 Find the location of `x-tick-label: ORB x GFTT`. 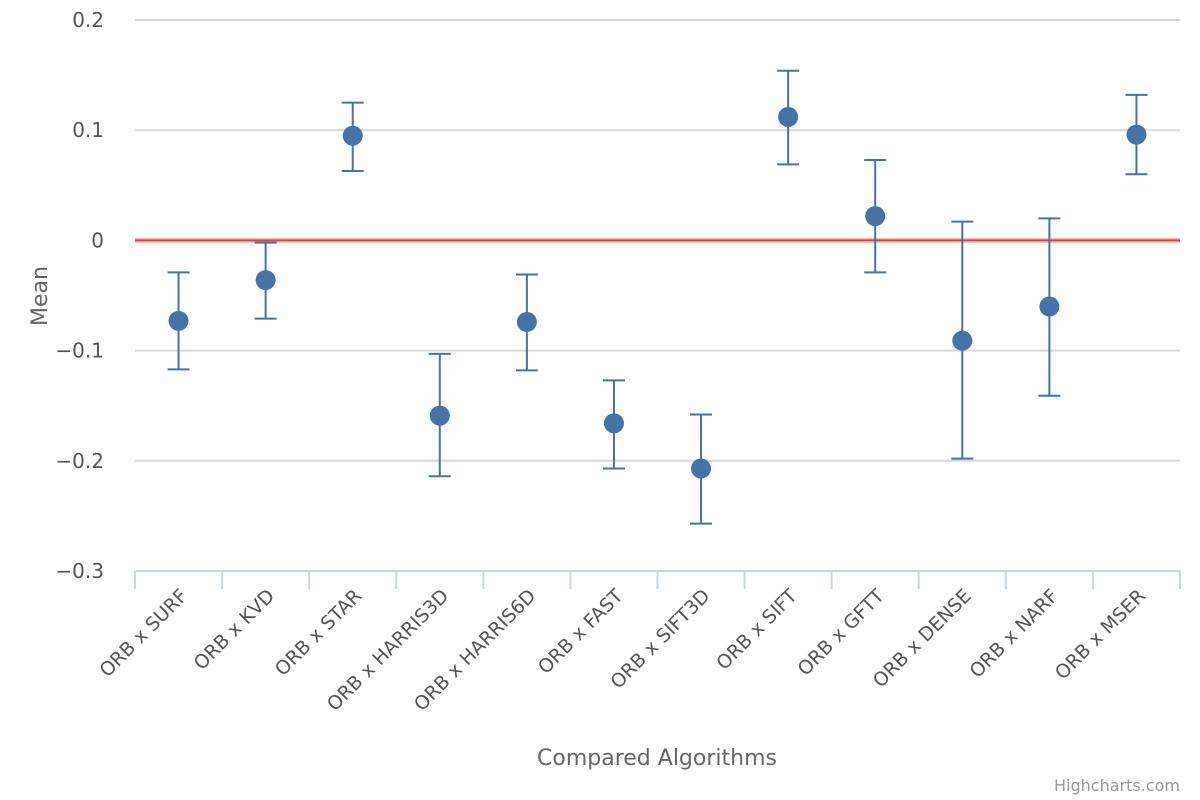

x-tick-label: ORB x GFTT is located at coordinates (841, 633).